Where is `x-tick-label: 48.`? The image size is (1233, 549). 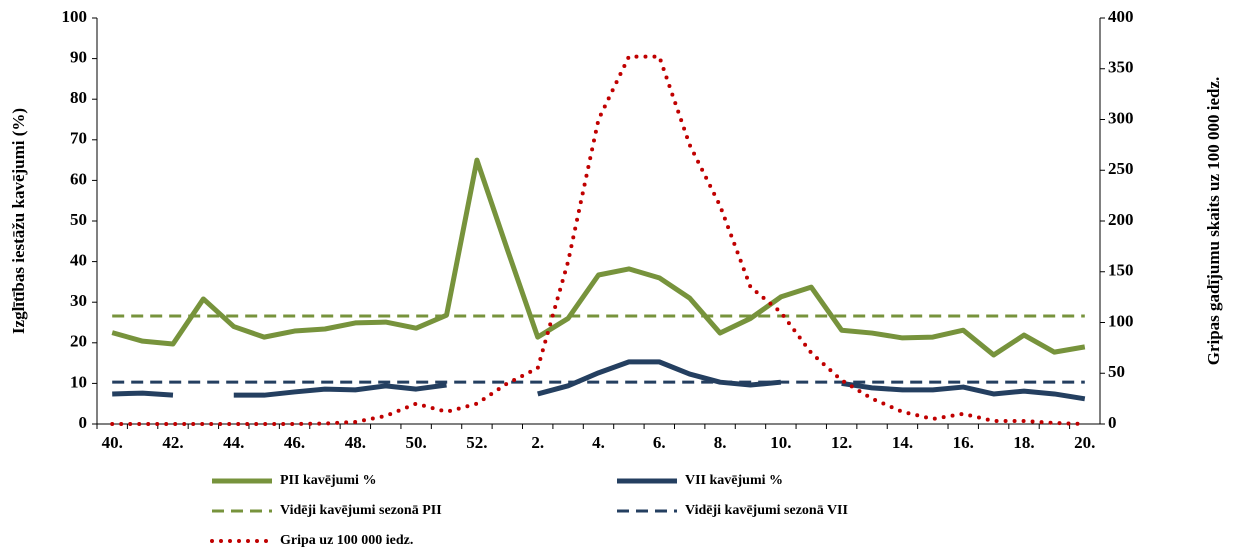
x-tick-label: 48. is located at coordinates (355, 442).